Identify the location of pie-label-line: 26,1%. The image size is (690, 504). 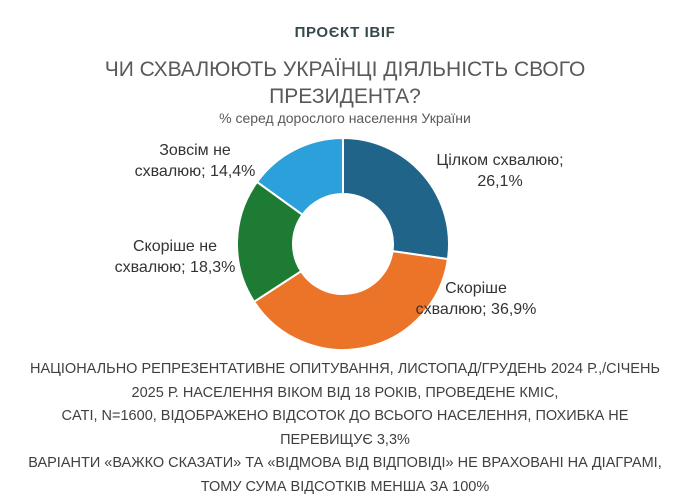
(500, 181).